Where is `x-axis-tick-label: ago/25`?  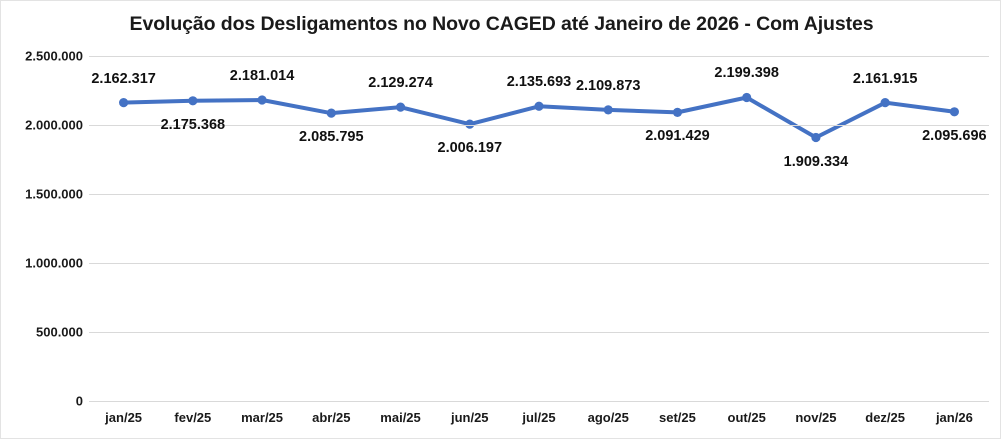
x-axis-tick-label: ago/25 is located at coordinates (608, 417).